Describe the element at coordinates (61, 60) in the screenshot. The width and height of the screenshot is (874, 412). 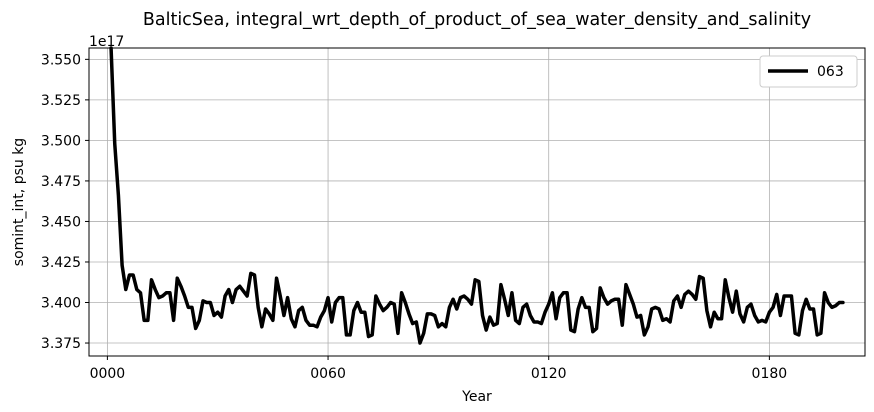
I see `y-tick-label: 3.550` at that location.